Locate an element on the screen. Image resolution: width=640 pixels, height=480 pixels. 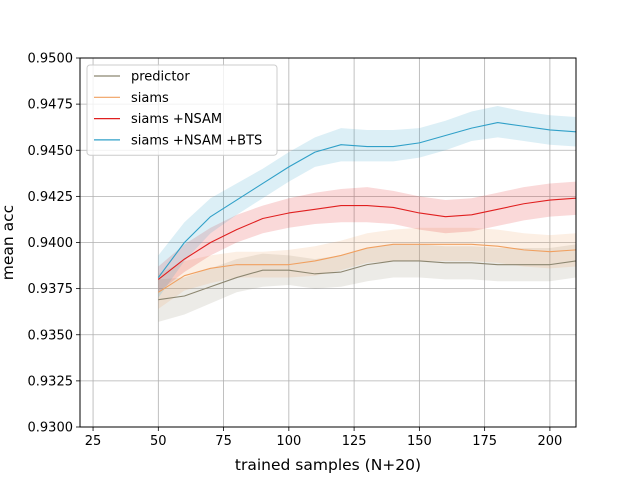
x-axis-label: trained samples (N+20) is located at coordinates (328, 465).